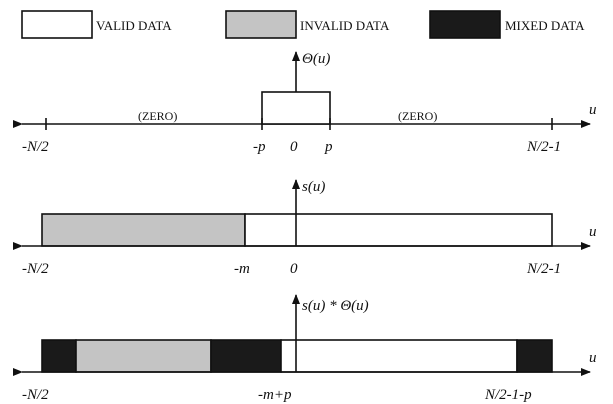 Image resolution: width=613 pixels, height=404 pixels. I want to click on legend-invalid-label: INVALID DATA, so click(345, 25).